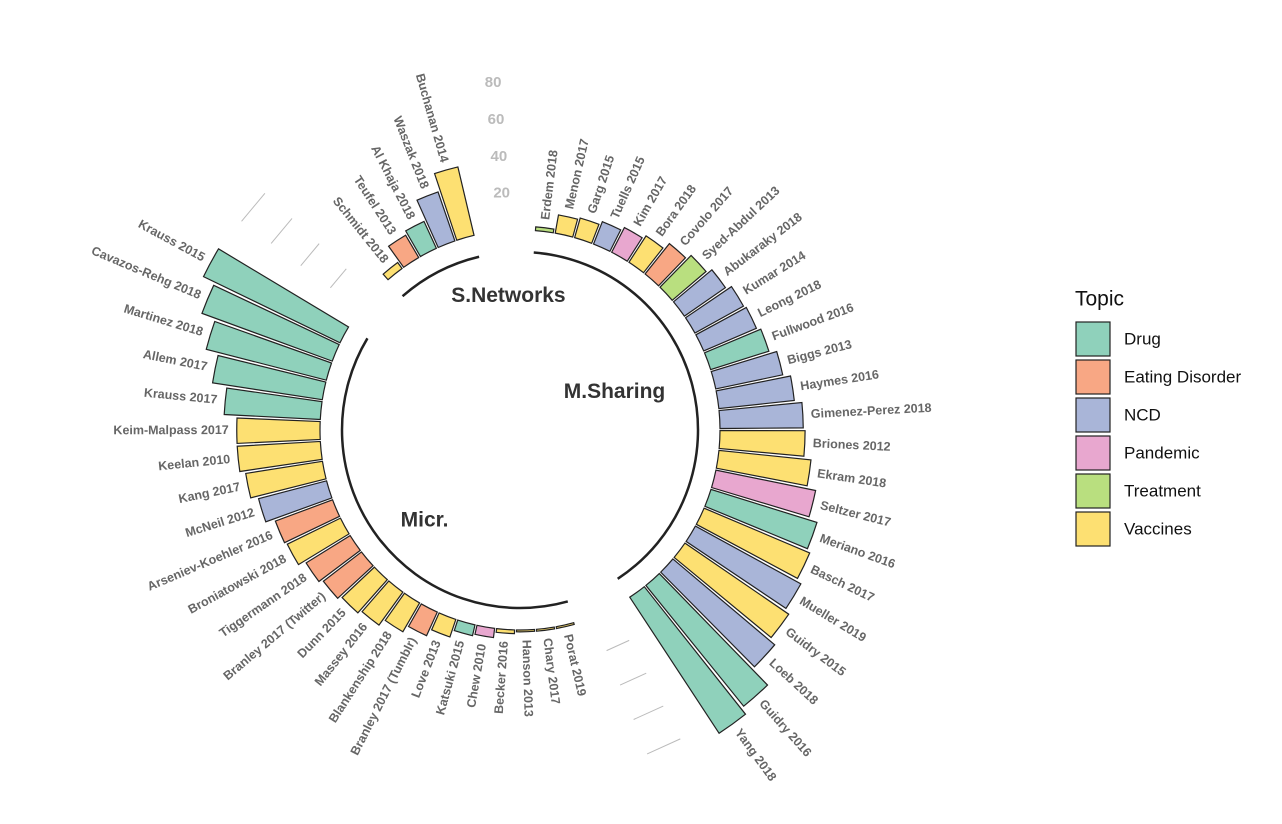  Describe the element at coordinates (180, 396) in the screenshot. I see `bar-label: Krauss 2017` at that location.